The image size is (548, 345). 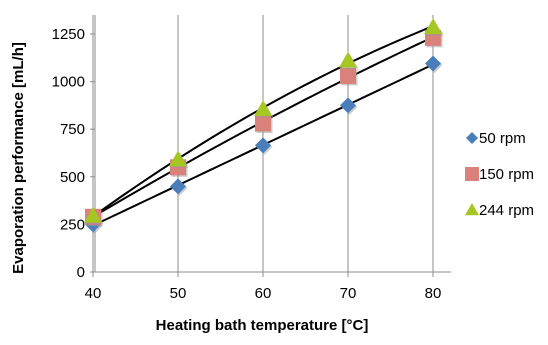 I want to click on legend-triangle-icon, so click(x=472, y=209).